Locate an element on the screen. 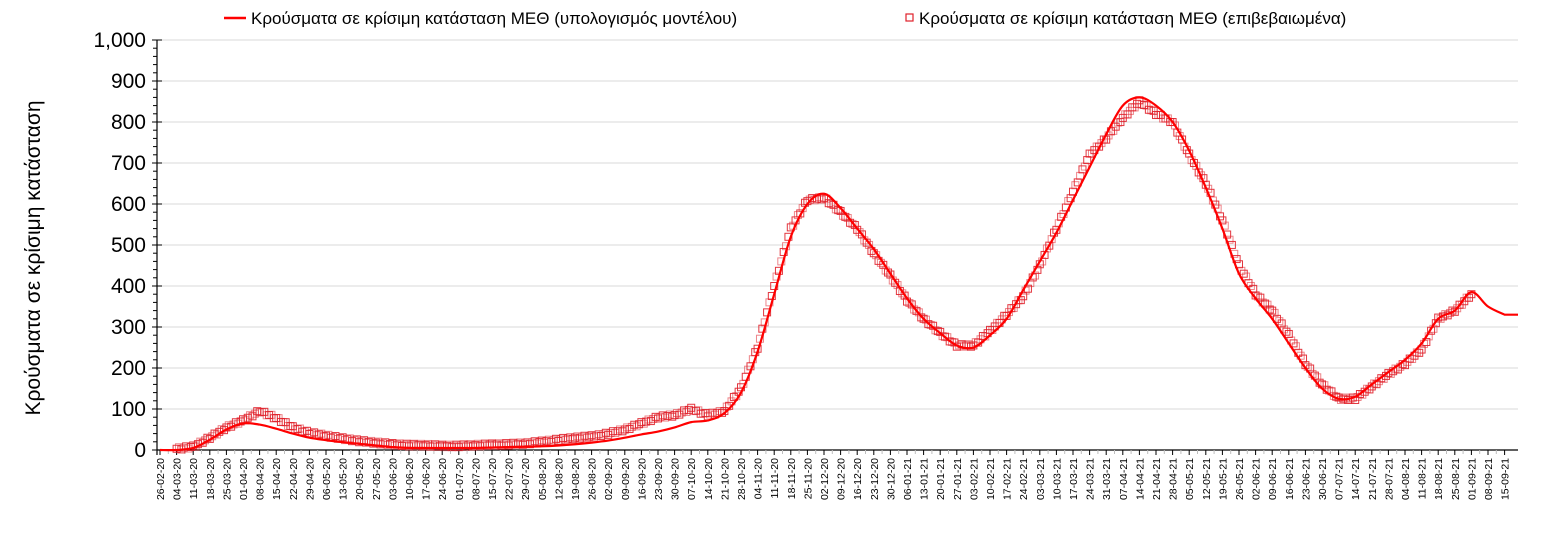 Image resolution: width=1544 pixels, height=538 pixels. x-tick-label: 01-04-20 is located at coordinates (244, 479).